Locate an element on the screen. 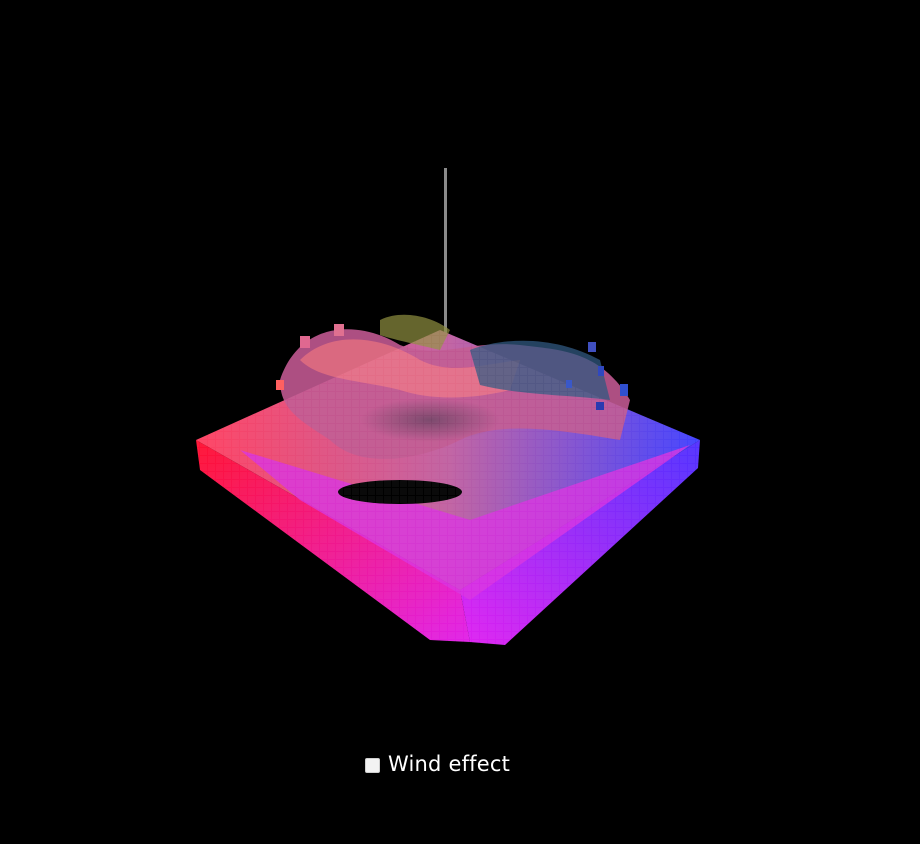 This screenshot has height=844, width=920. controls-bar: Wind effect is located at coordinates (437, 764).